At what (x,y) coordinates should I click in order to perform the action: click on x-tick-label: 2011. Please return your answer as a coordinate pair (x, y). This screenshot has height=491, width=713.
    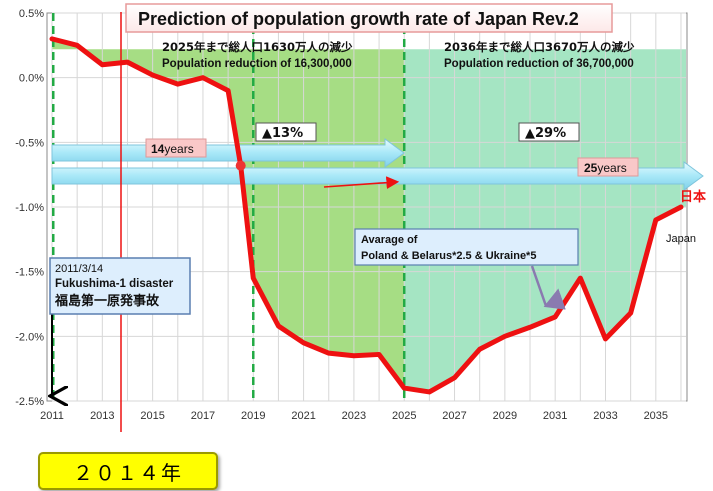
    Looking at the image, I should click on (52, 416).